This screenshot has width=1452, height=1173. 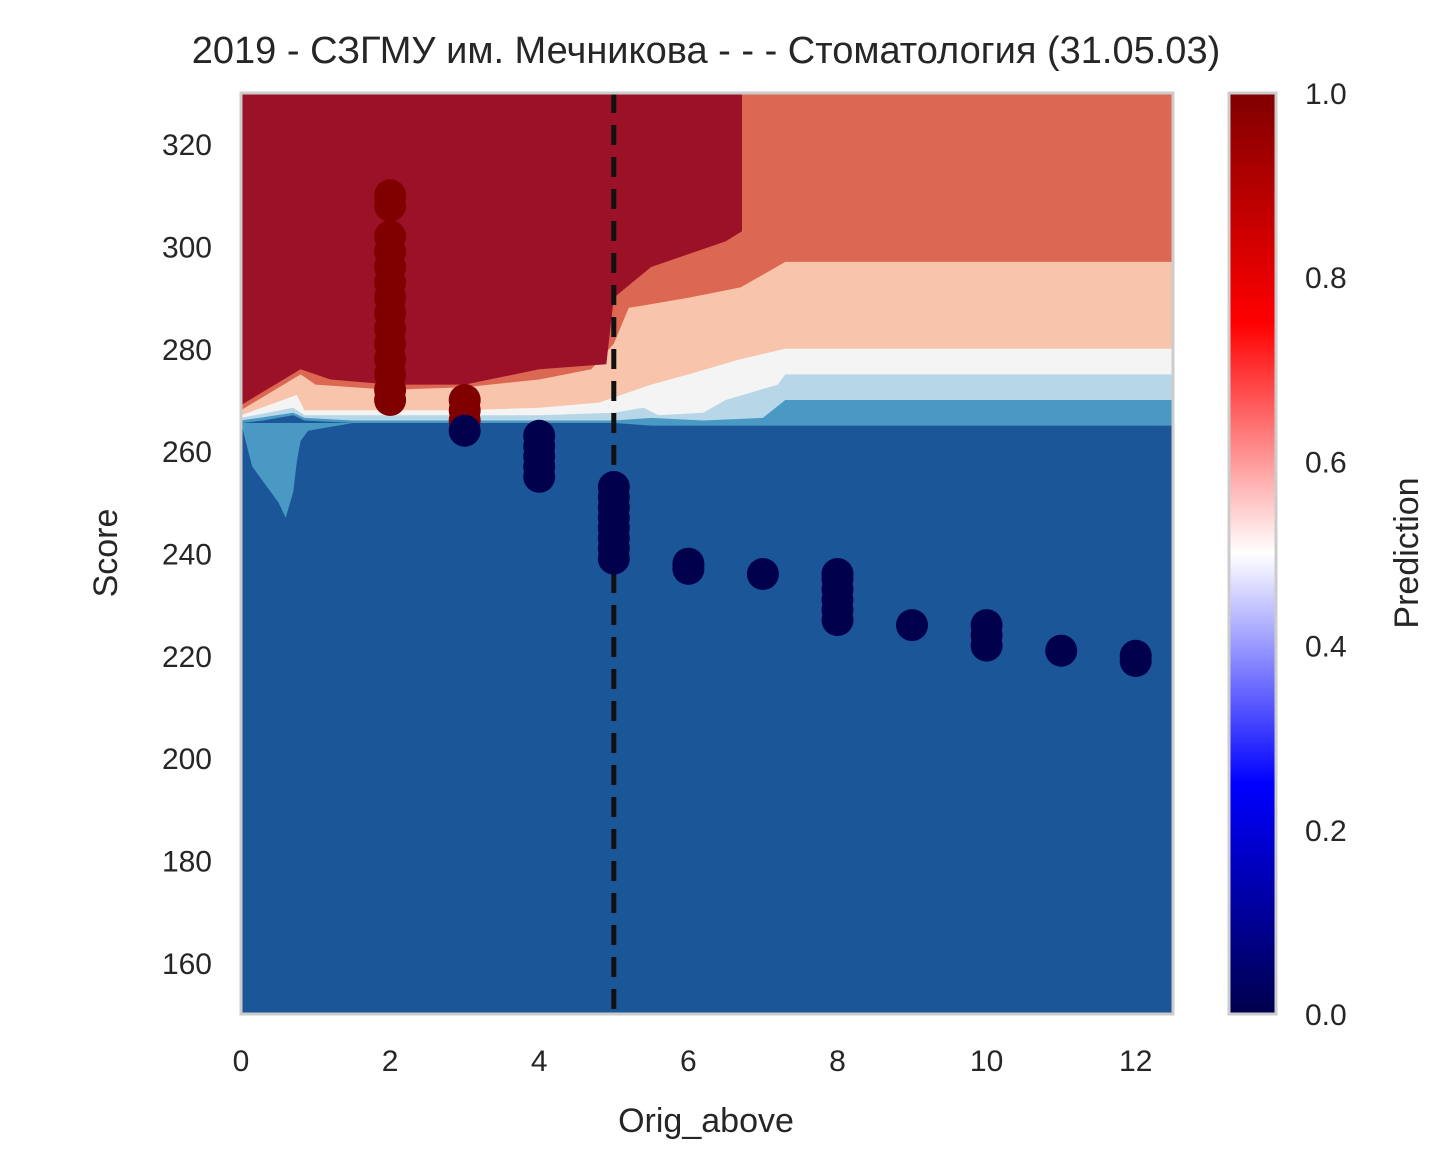 What do you see at coordinates (837, 1061) in the screenshot?
I see `x-tick-label: 8` at bounding box center [837, 1061].